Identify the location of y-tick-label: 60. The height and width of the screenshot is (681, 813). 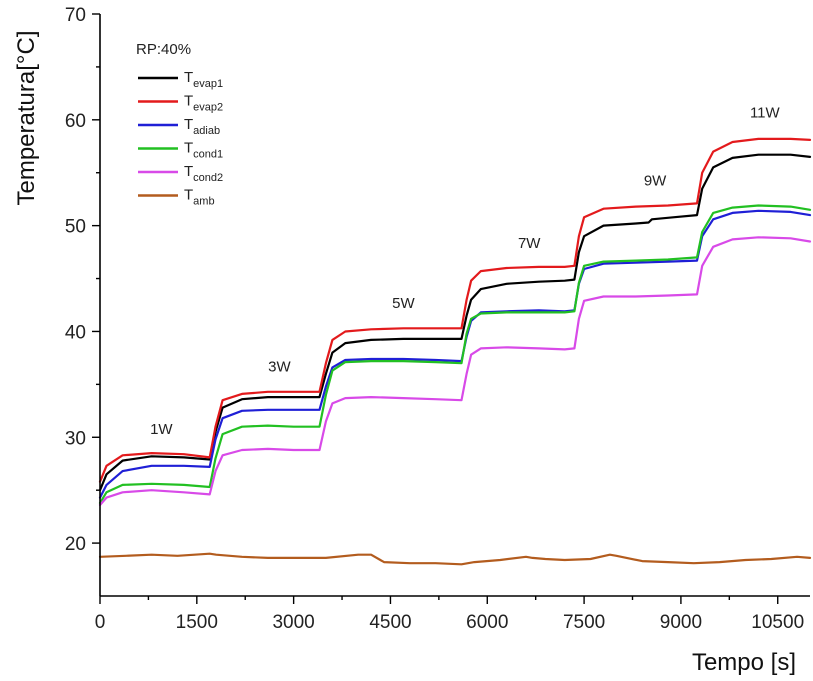
(75, 121).